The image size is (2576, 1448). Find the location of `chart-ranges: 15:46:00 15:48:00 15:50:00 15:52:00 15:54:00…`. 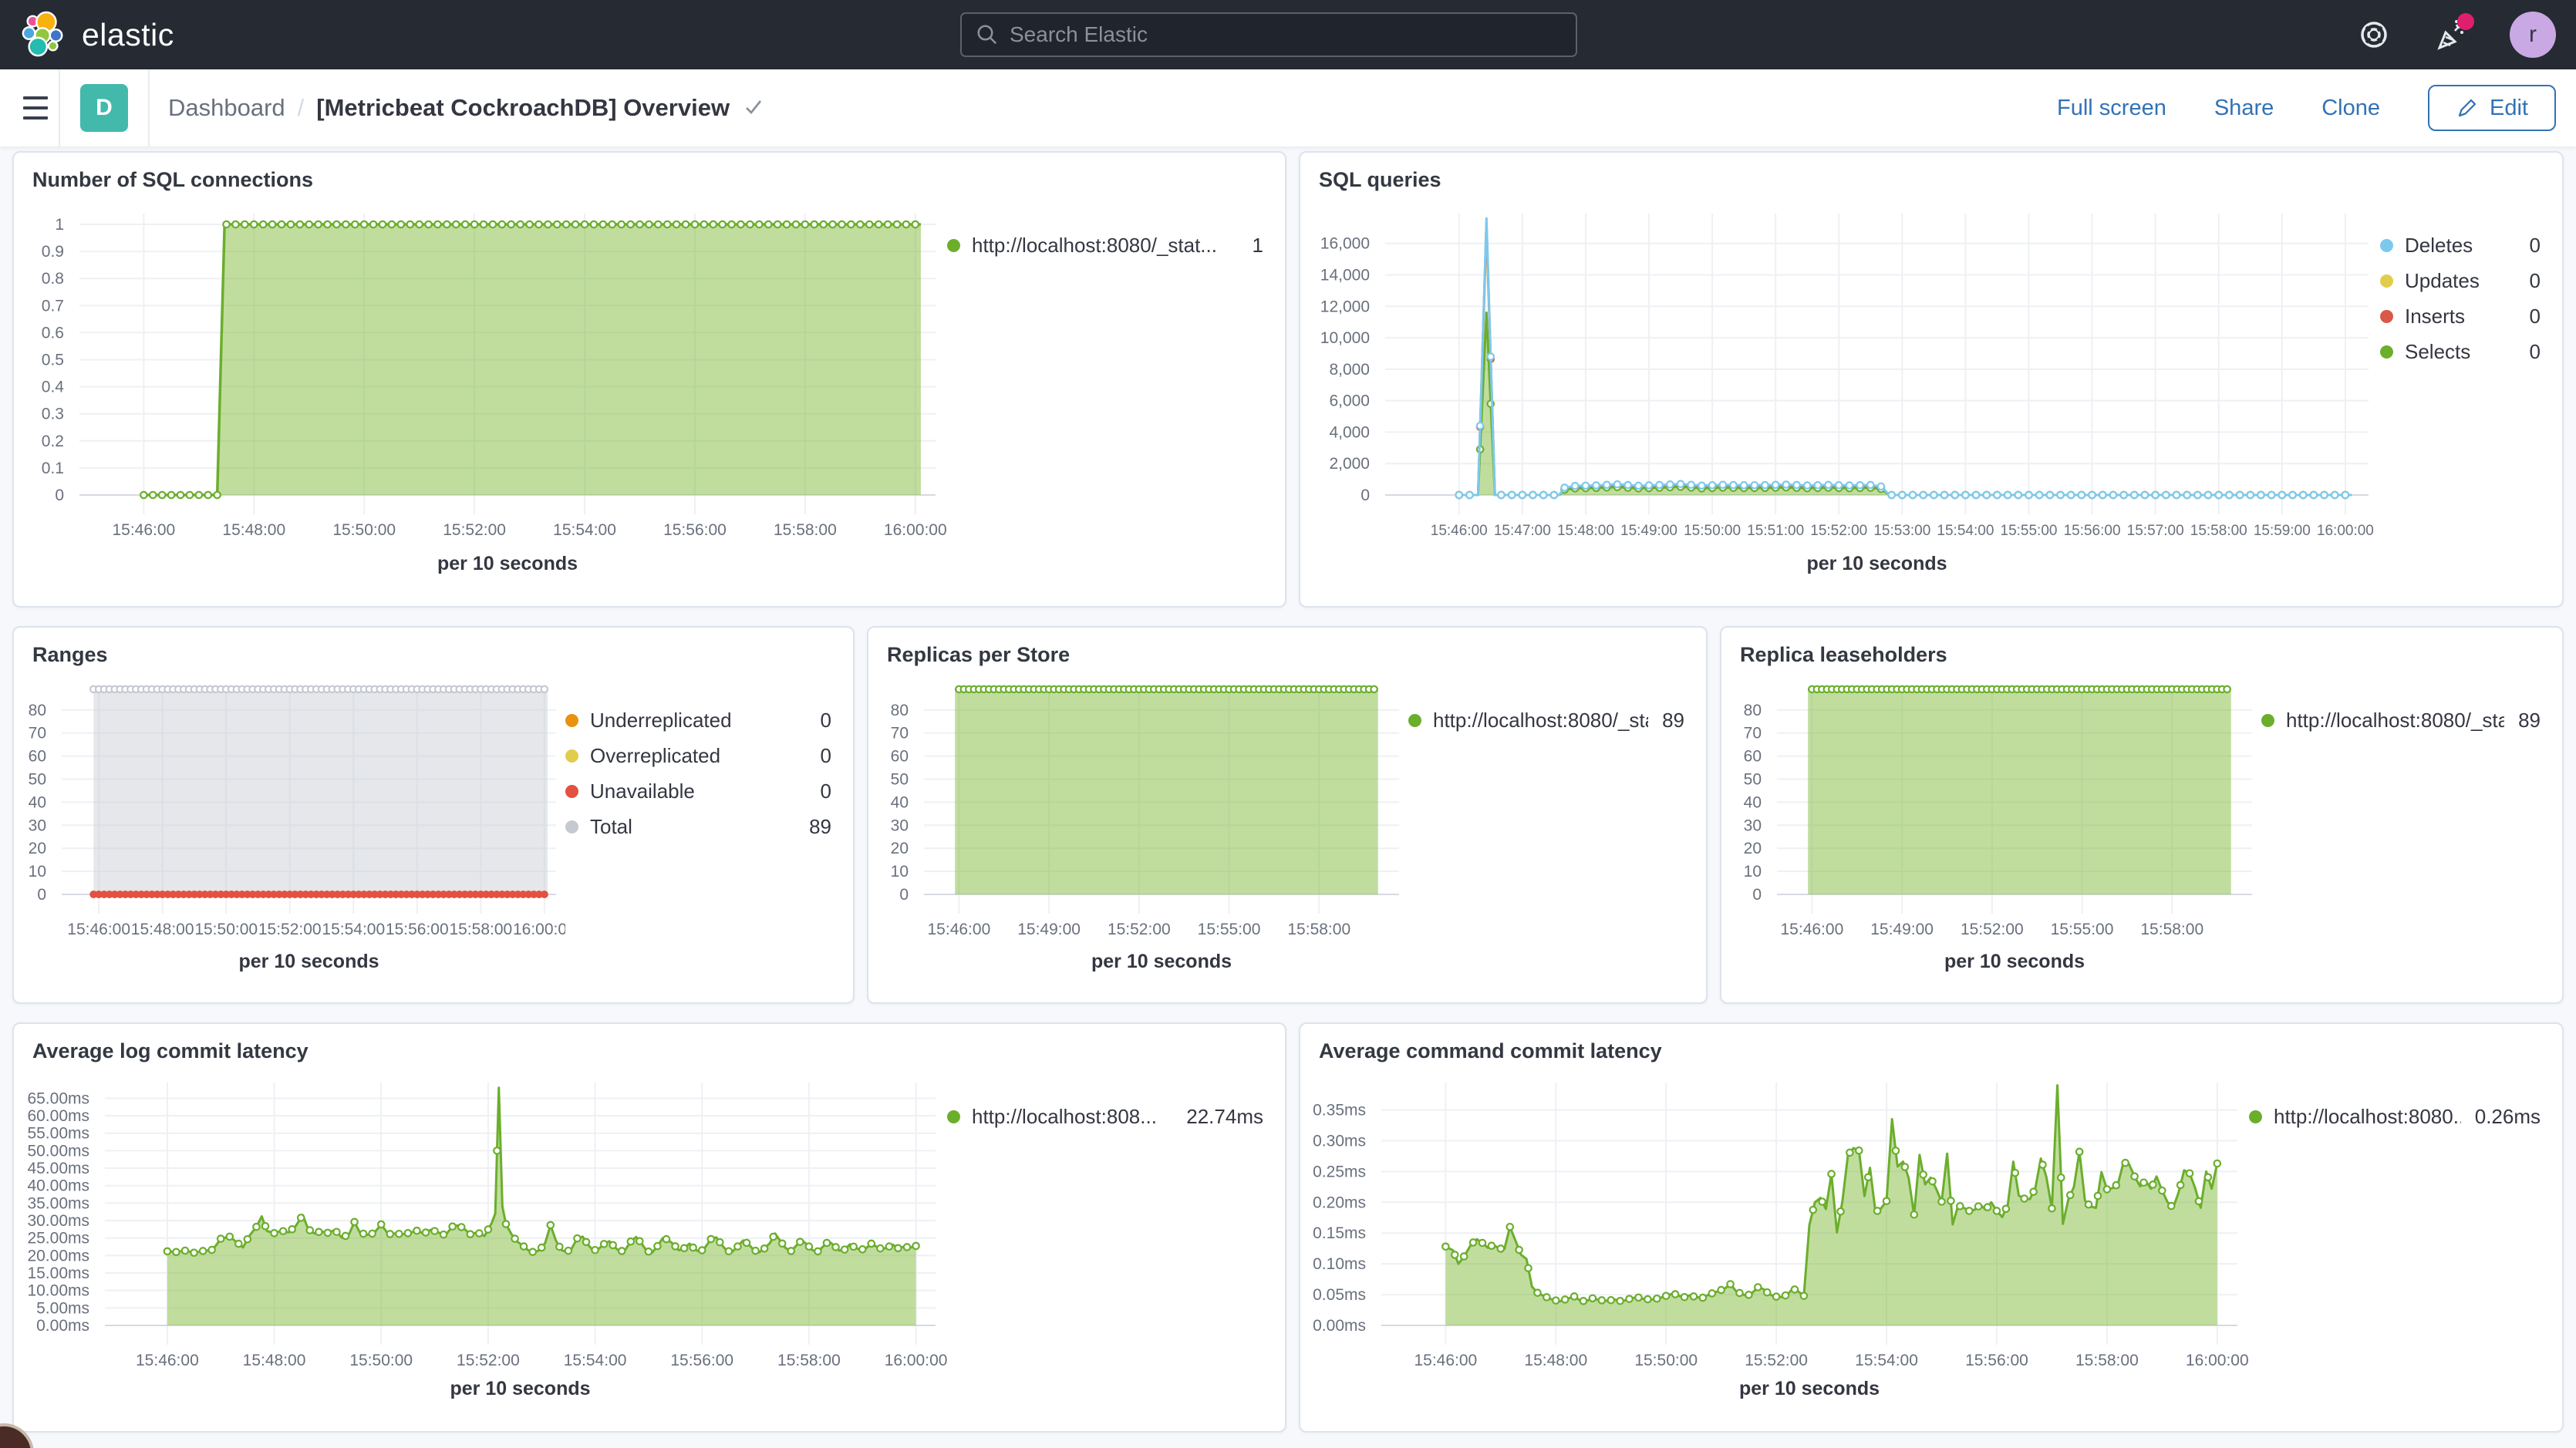

chart-ranges: 15:46:00 15:48:00 15:50:00 15:52:00 15:54:00… is located at coordinates (289, 821).